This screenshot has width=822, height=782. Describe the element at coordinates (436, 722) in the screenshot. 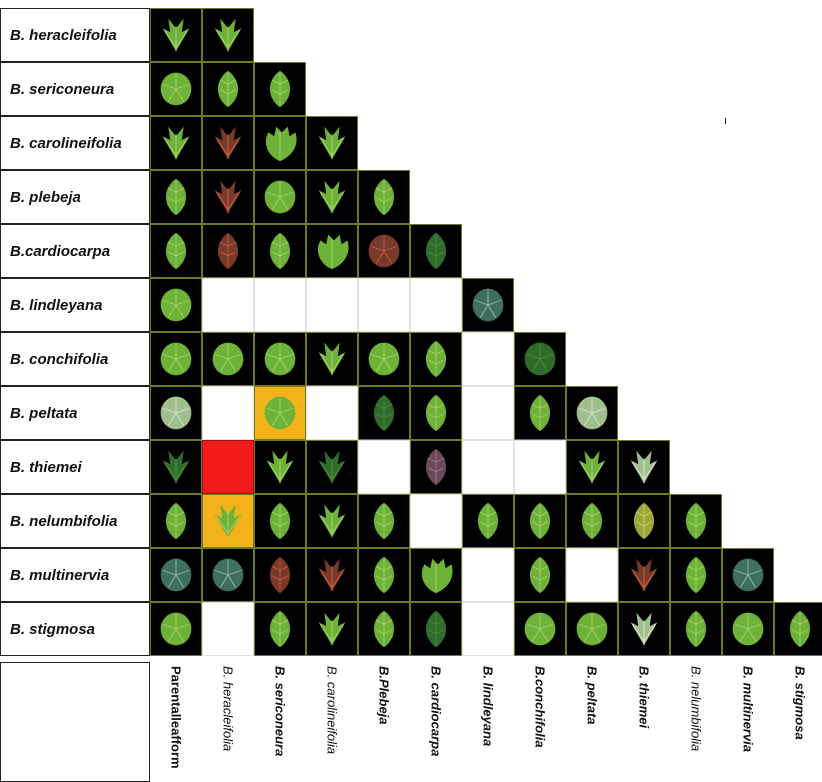

I see `column-header: B. cardiocarpa` at that location.